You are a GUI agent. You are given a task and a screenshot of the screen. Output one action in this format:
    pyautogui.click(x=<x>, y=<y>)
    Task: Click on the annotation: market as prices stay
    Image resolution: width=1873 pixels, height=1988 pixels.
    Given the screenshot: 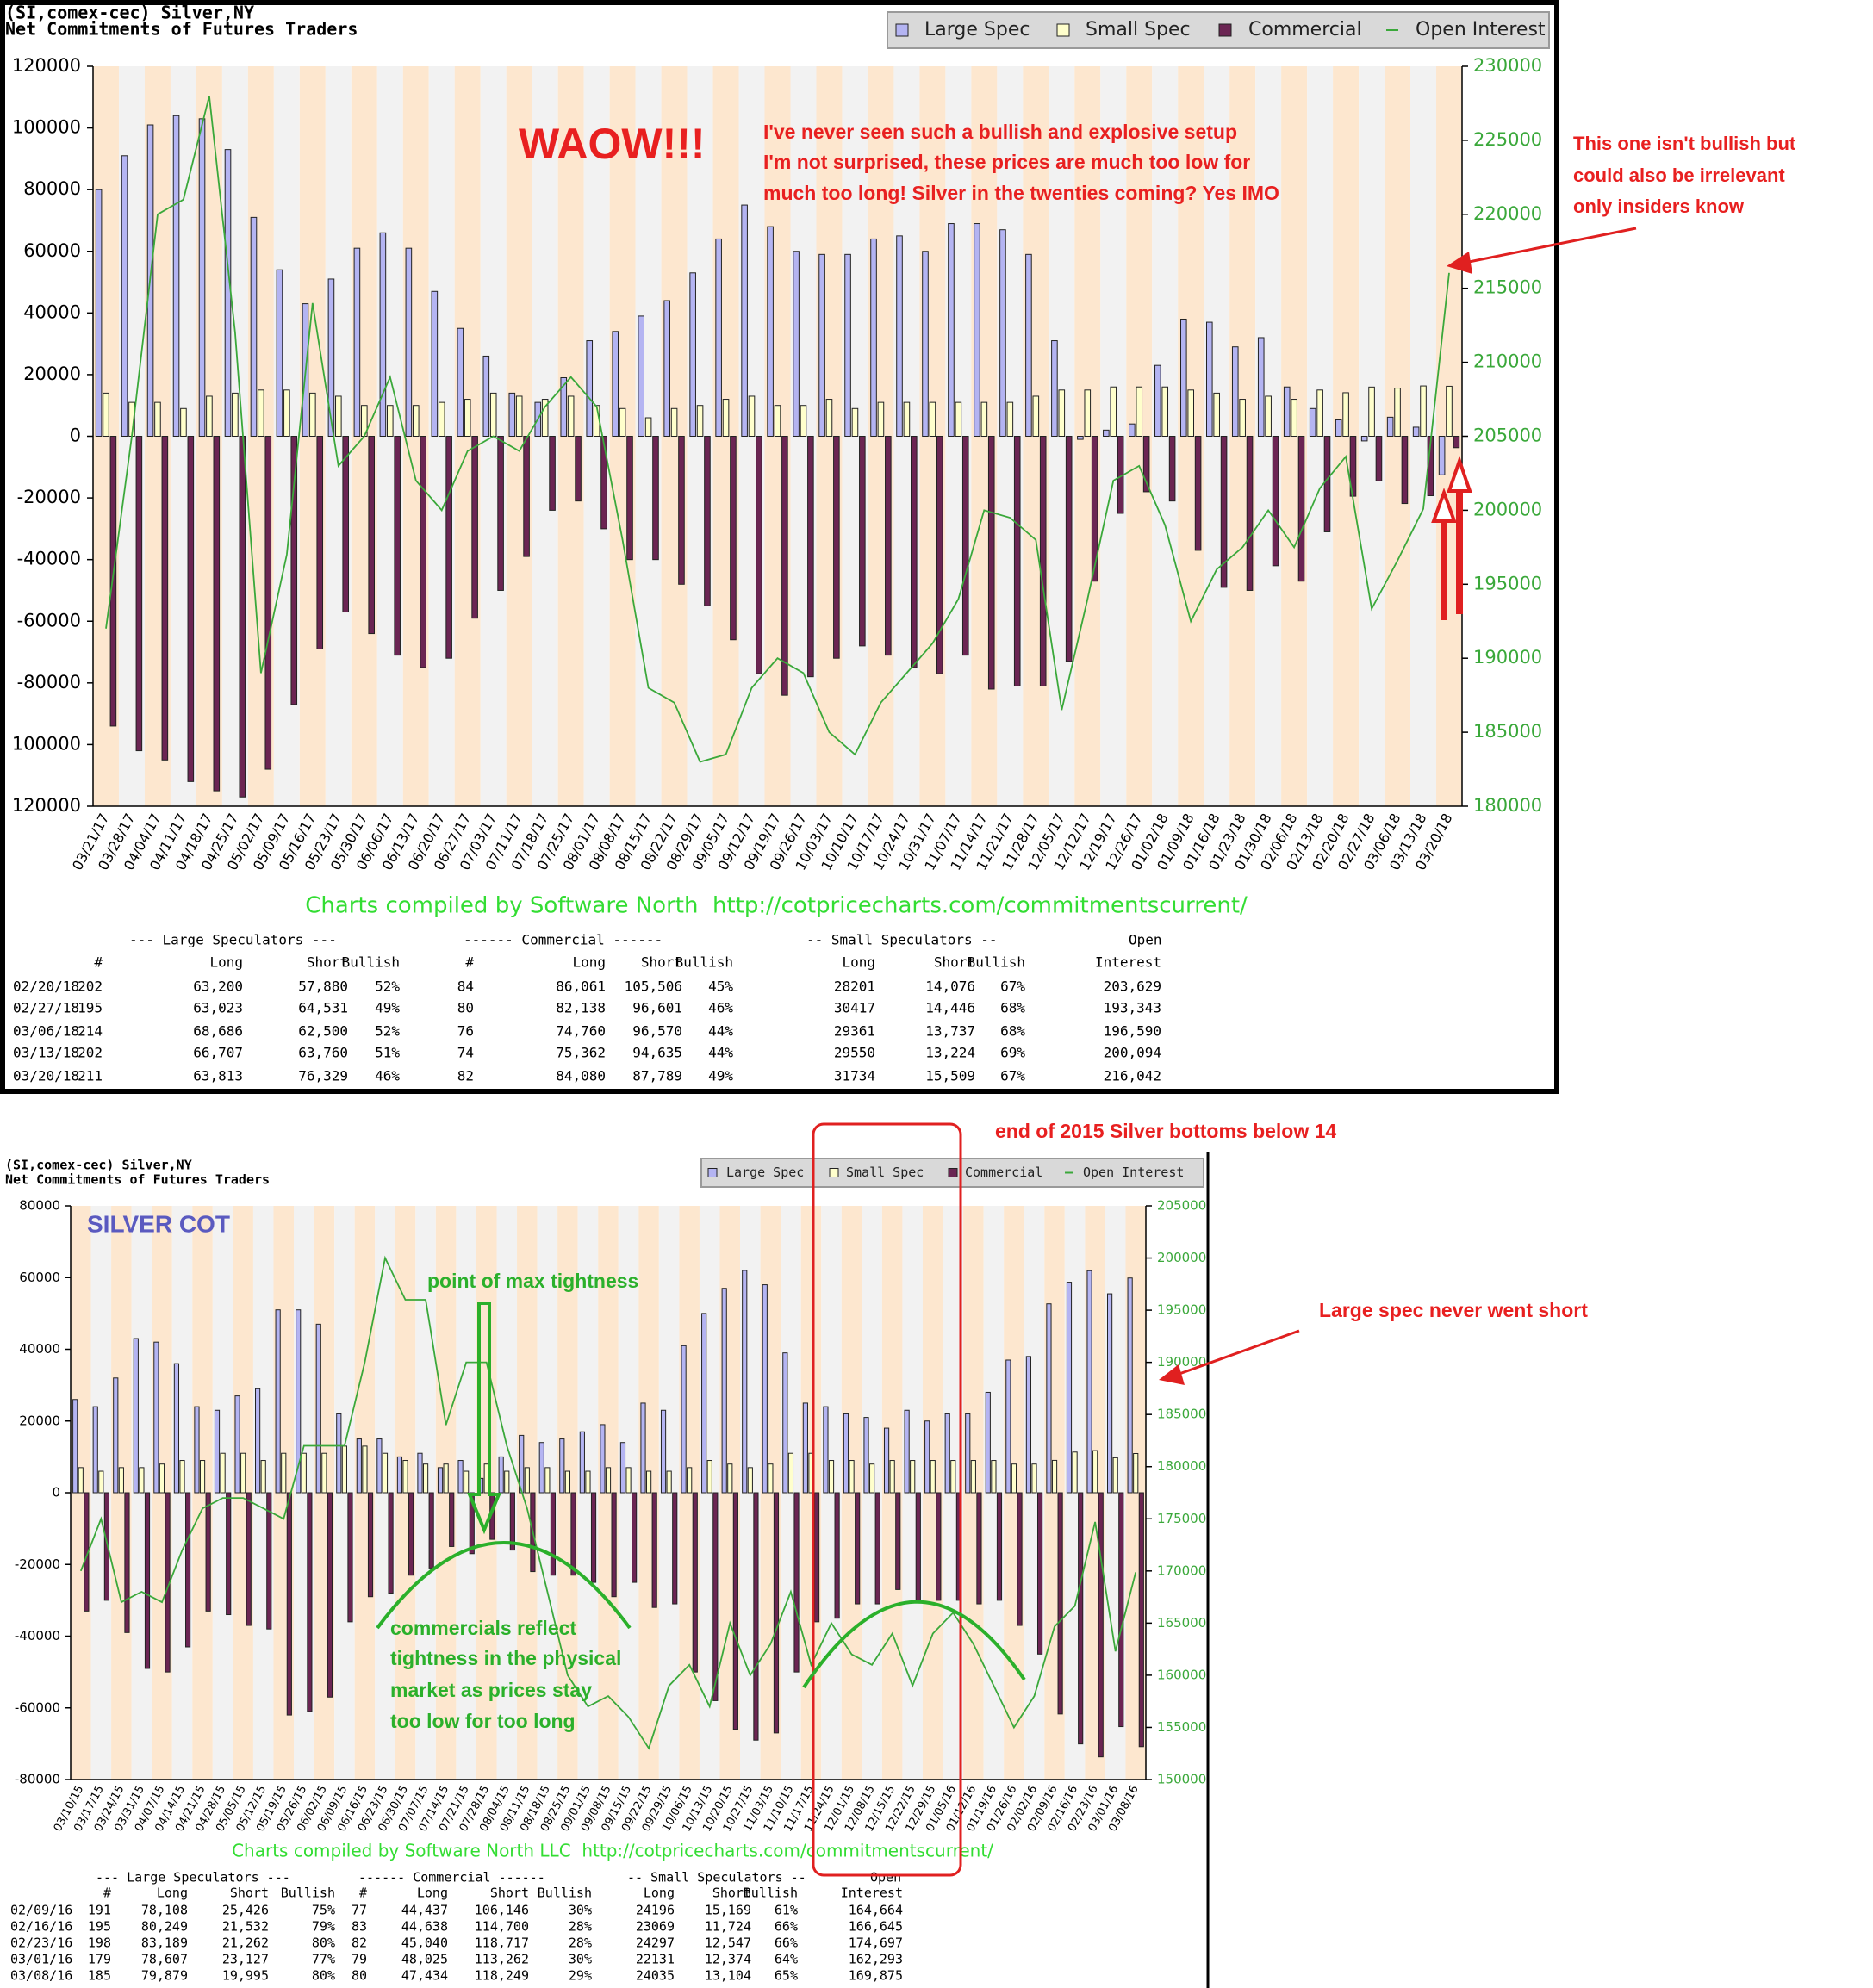 What is the action you would take?
    pyautogui.click(x=491, y=1690)
    